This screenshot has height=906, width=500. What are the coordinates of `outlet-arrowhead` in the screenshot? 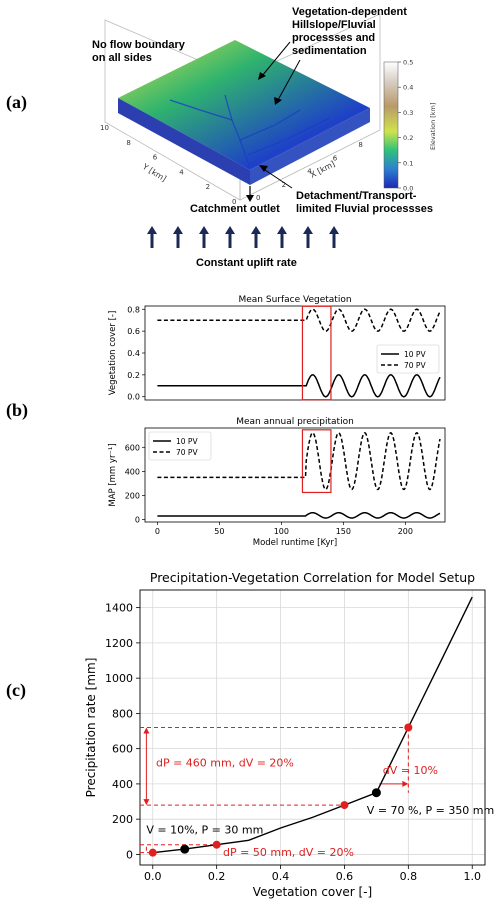 It's located at (250, 198).